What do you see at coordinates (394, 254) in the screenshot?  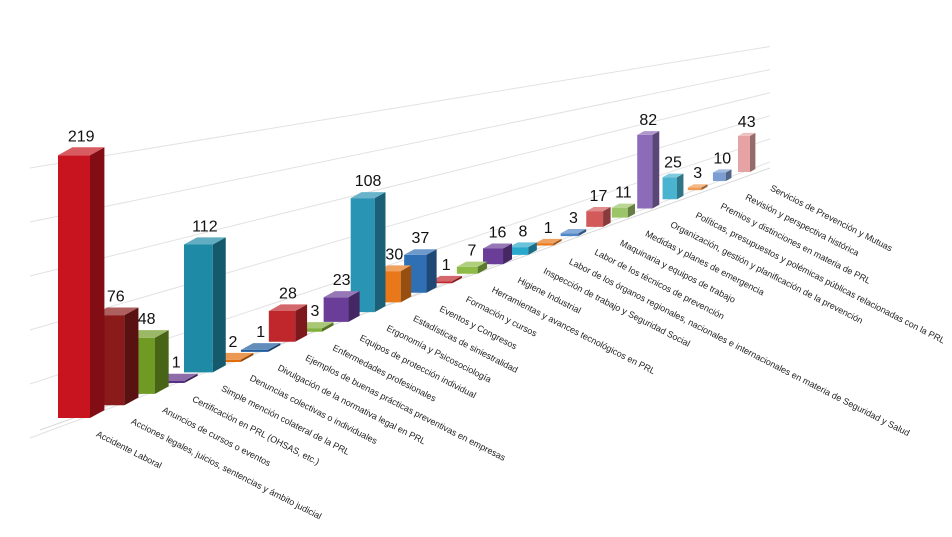 I see `value-label-10: 30` at bounding box center [394, 254].